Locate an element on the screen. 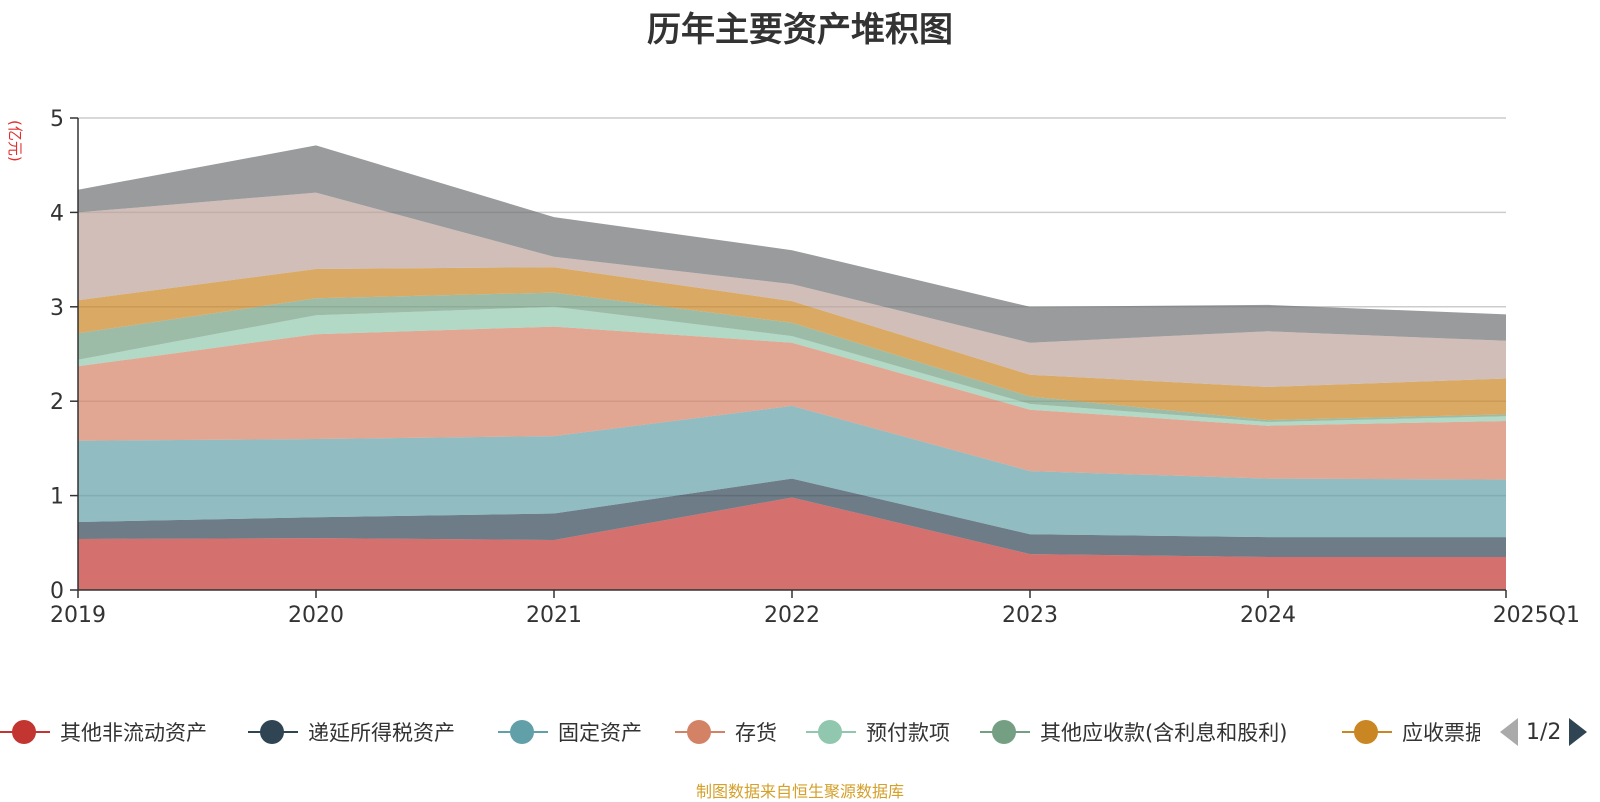 The width and height of the screenshot is (1600, 802). chart-title: 历年主要资产堆积图 is located at coordinates (800, 30).